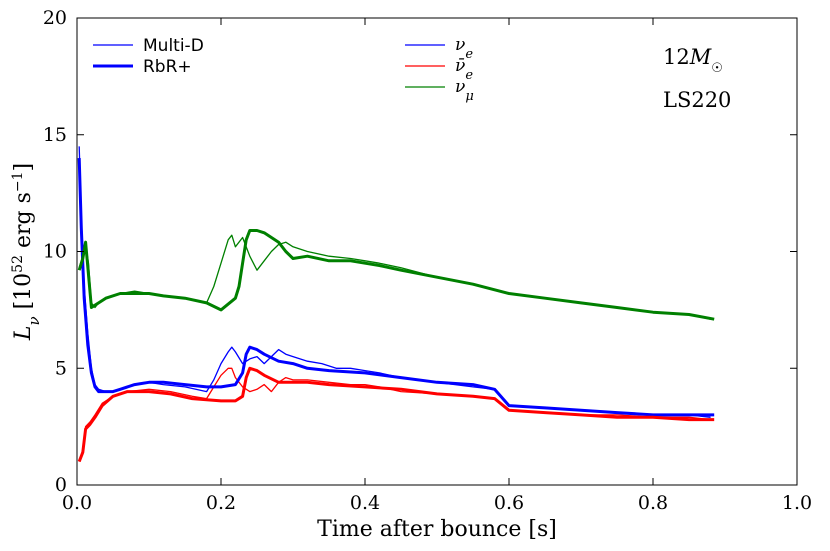 The width and height of the screenshot is (830, 551). What do you see at coordinates (77, 503) in the screenshot?
I see `x-tick-label: 0.0` at bounding box center [77, 503].